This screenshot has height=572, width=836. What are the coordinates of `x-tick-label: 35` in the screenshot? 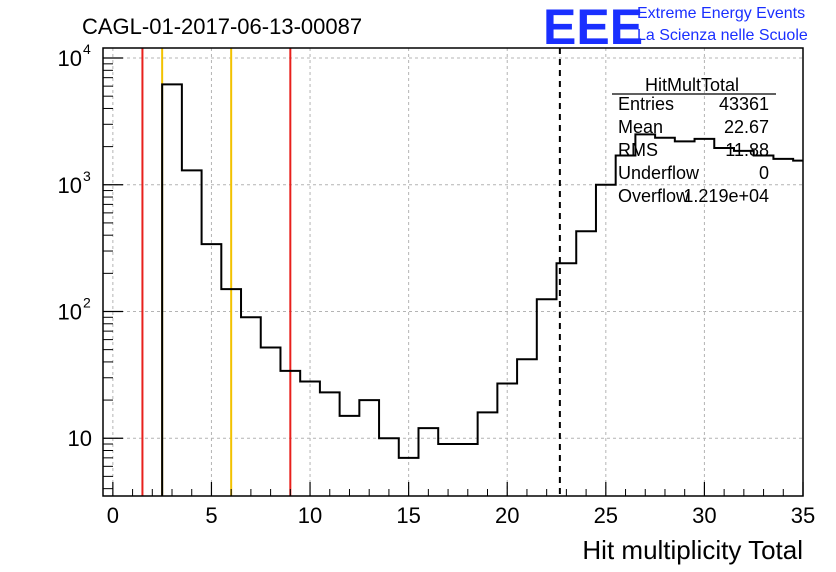 It's located at (803, 515).